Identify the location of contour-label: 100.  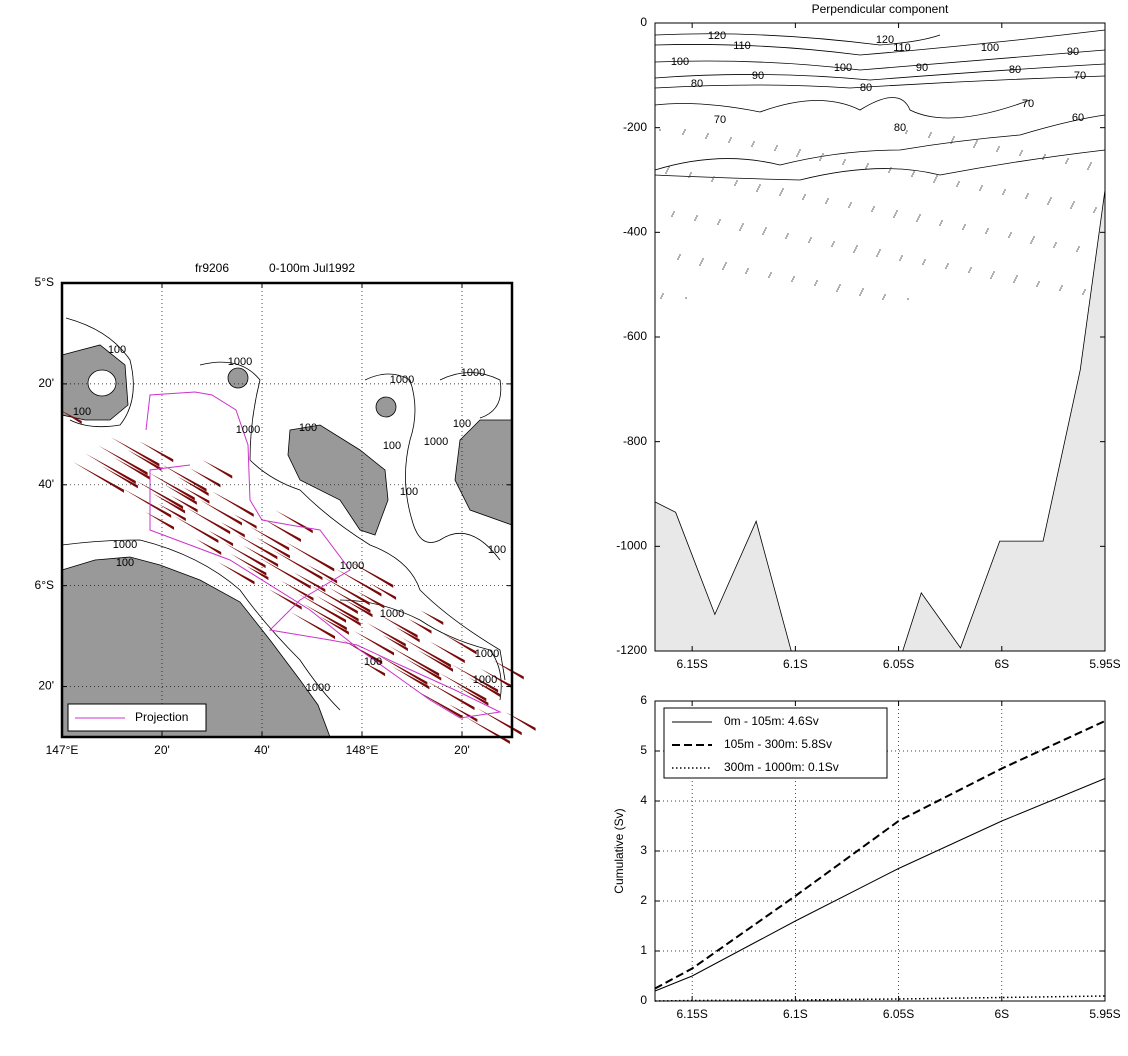
(373, 662).